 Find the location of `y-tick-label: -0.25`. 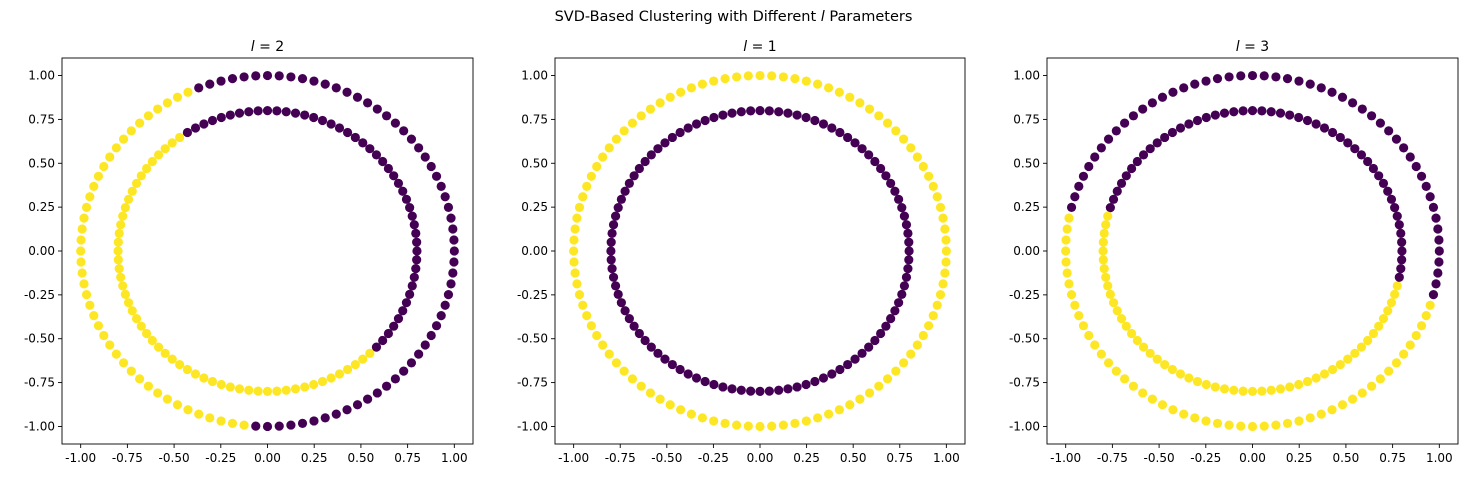

y-tick-label: -0.25 is located at coordinates (1024, 295).